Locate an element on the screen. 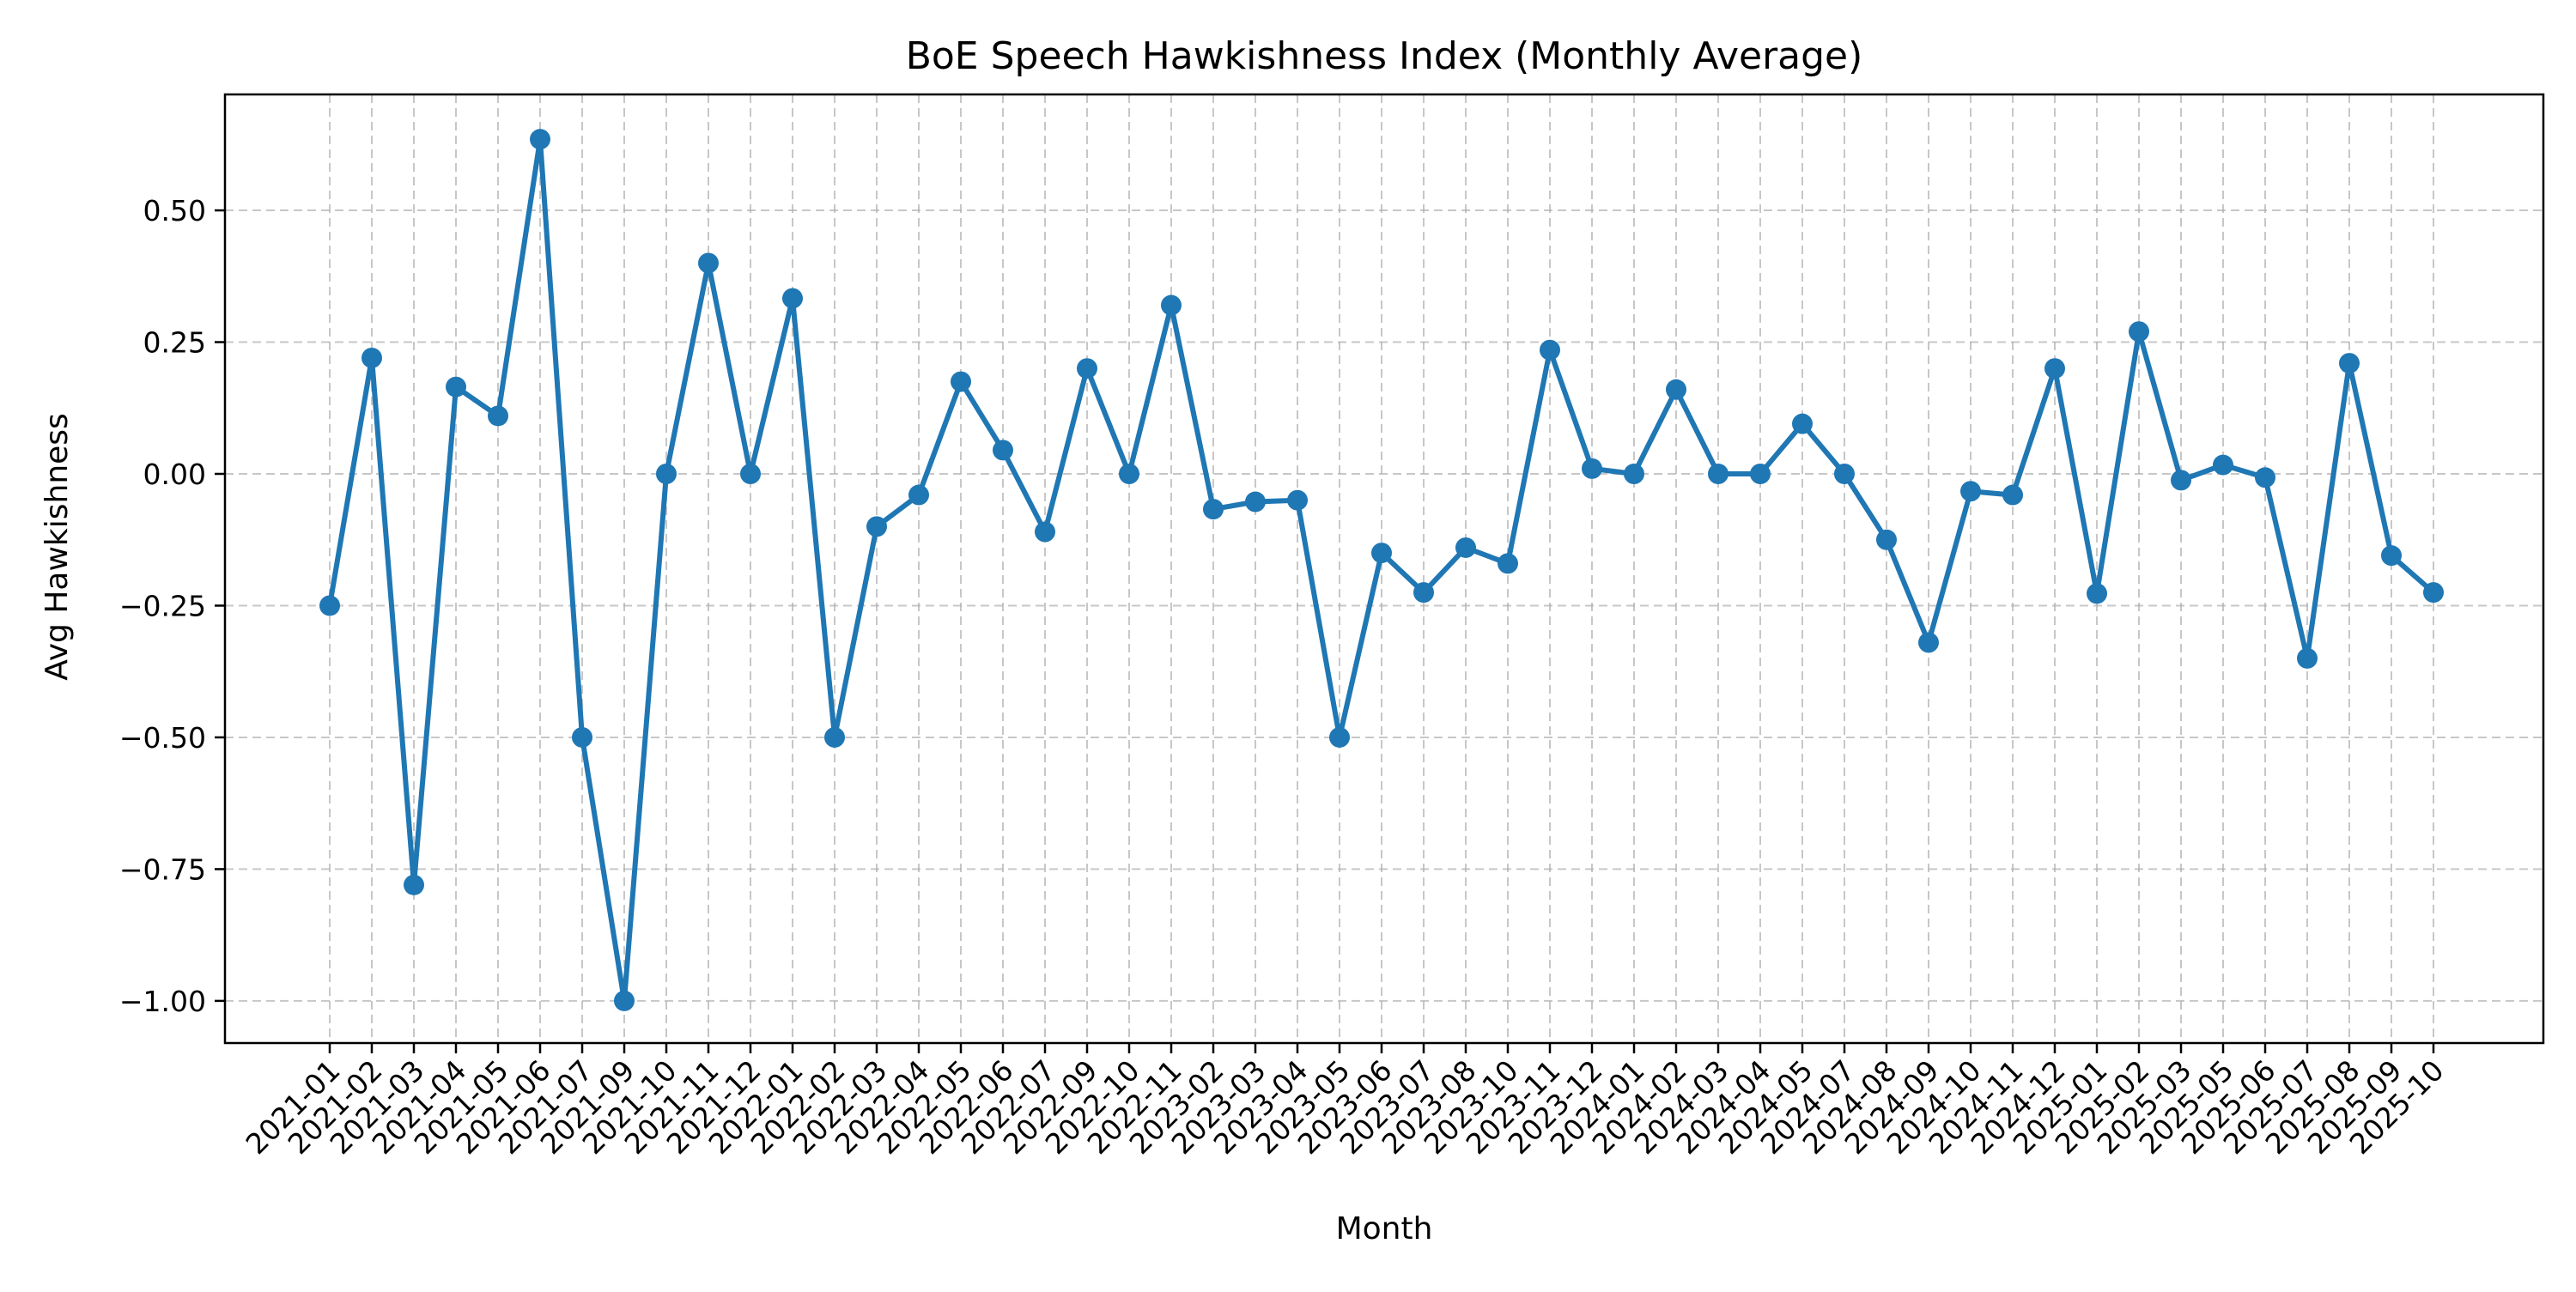  y-tick-label: 0.00 is located at coordinates (175, 474).